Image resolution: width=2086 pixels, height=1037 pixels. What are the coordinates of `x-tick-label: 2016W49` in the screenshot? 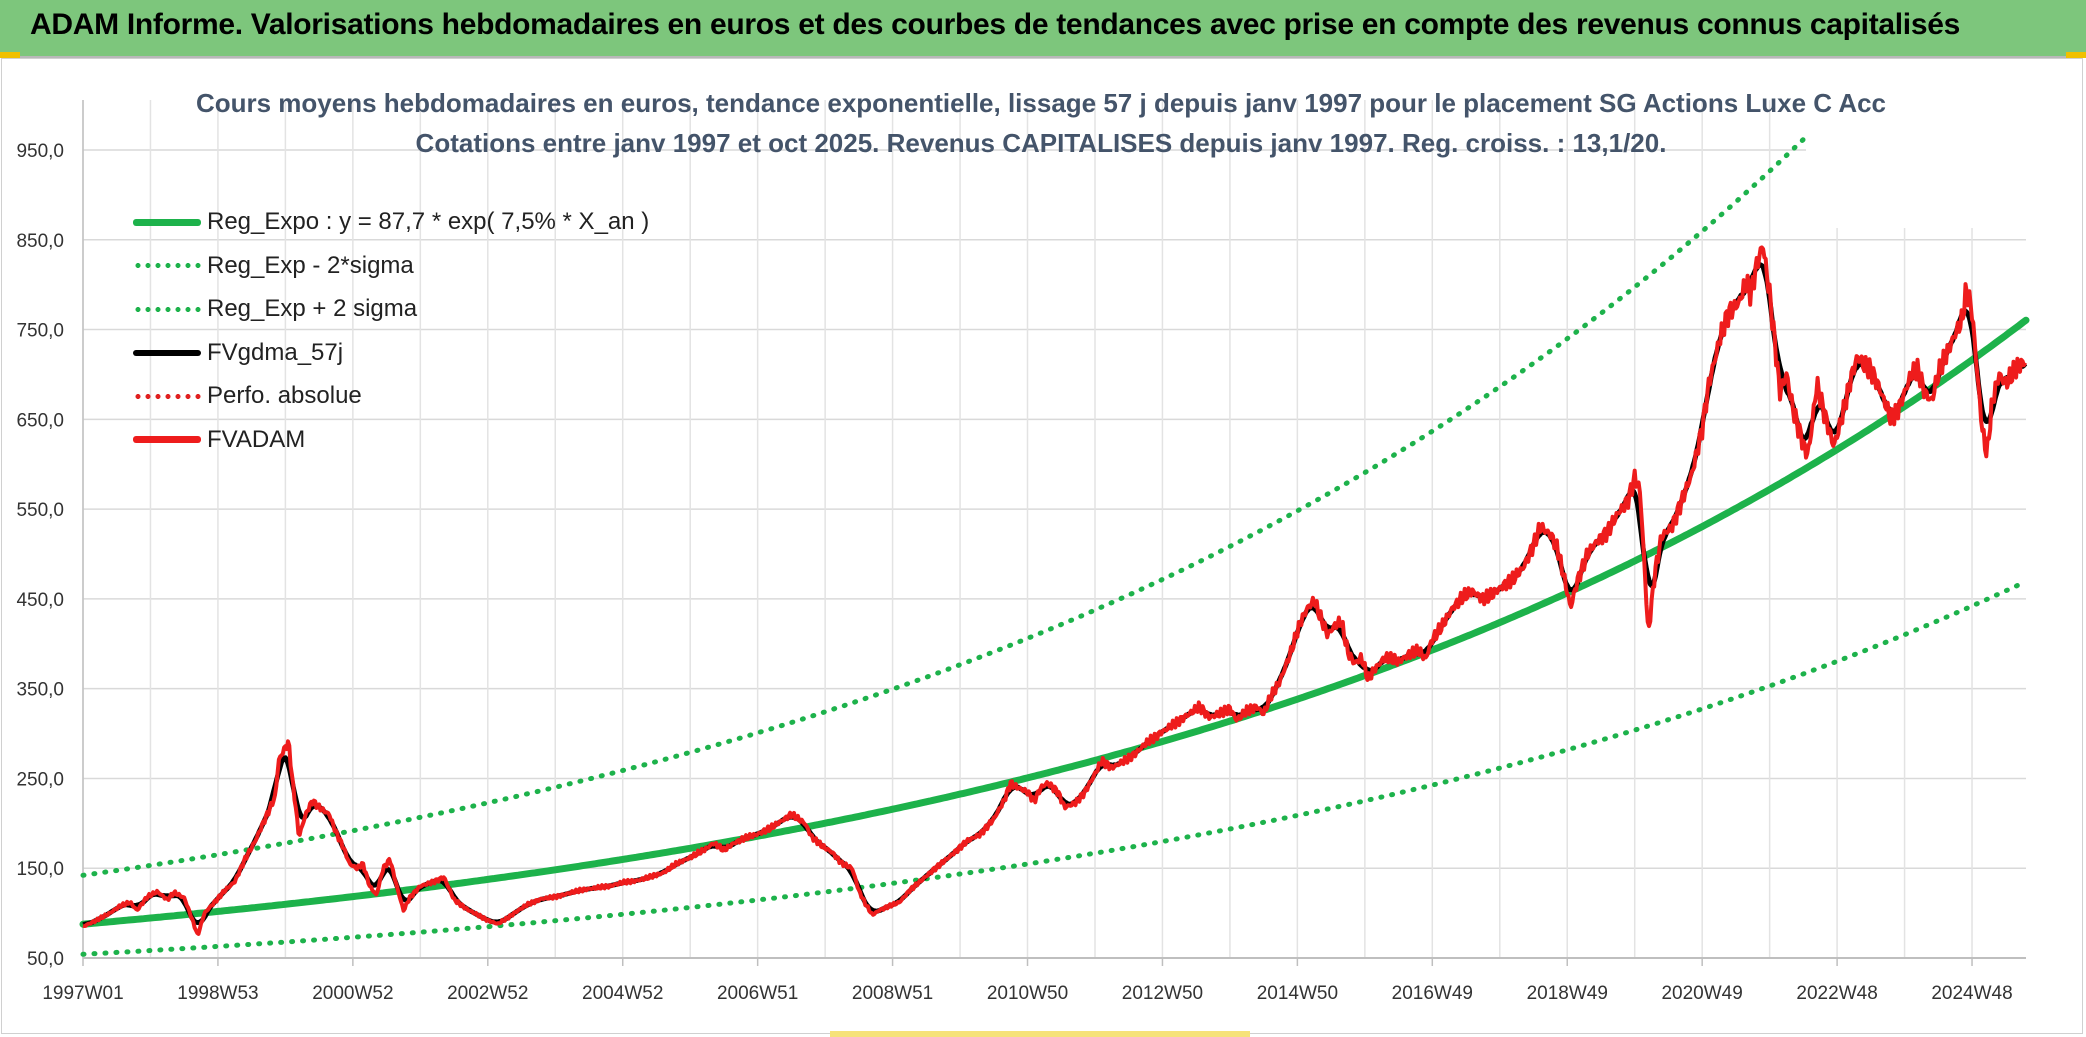 It's located at (1432, 993).